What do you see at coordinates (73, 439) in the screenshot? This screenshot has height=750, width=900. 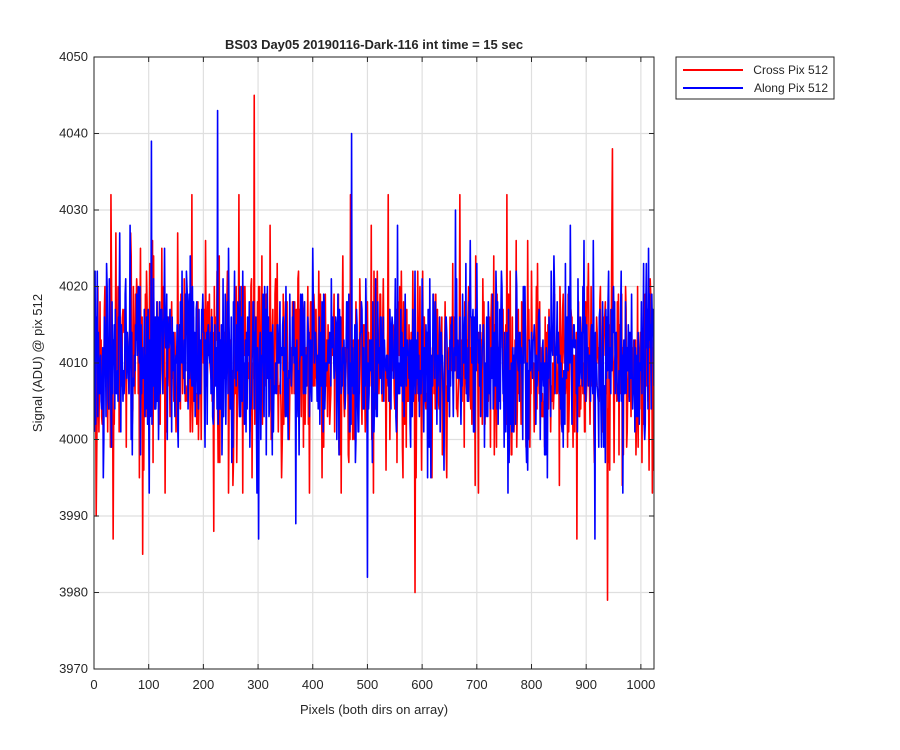 I see `y-tick-label: 4000` at bounding box center [73, 439].